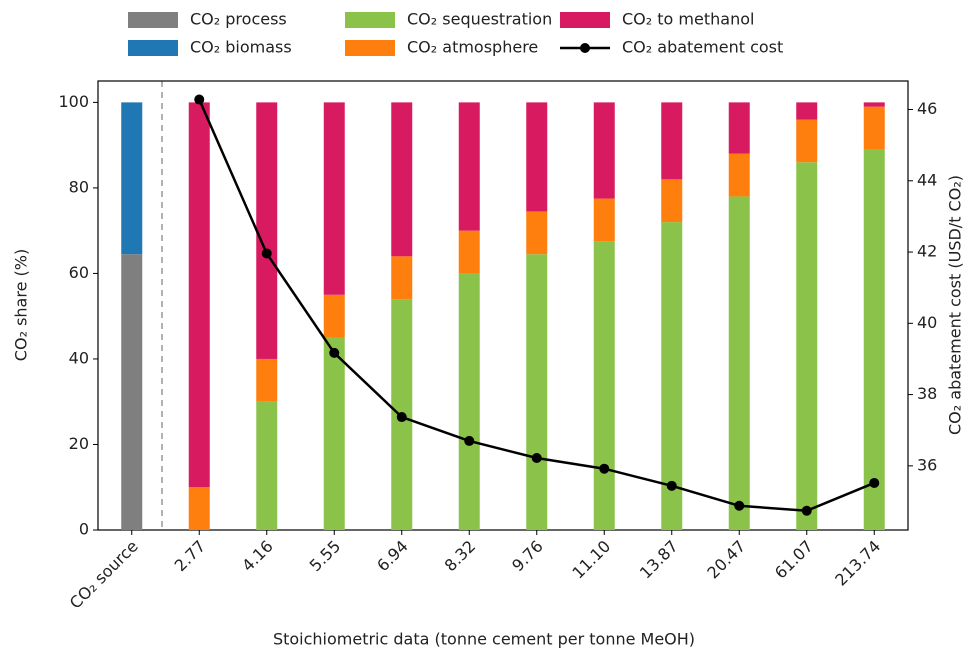 Image resolution: width=969 pixels, height=653 pixels. What do you see at coordinates (472, 47) in the screenshot?
I see `legend-label: CO₂ atmosphere` at bounding box center [472, 47].